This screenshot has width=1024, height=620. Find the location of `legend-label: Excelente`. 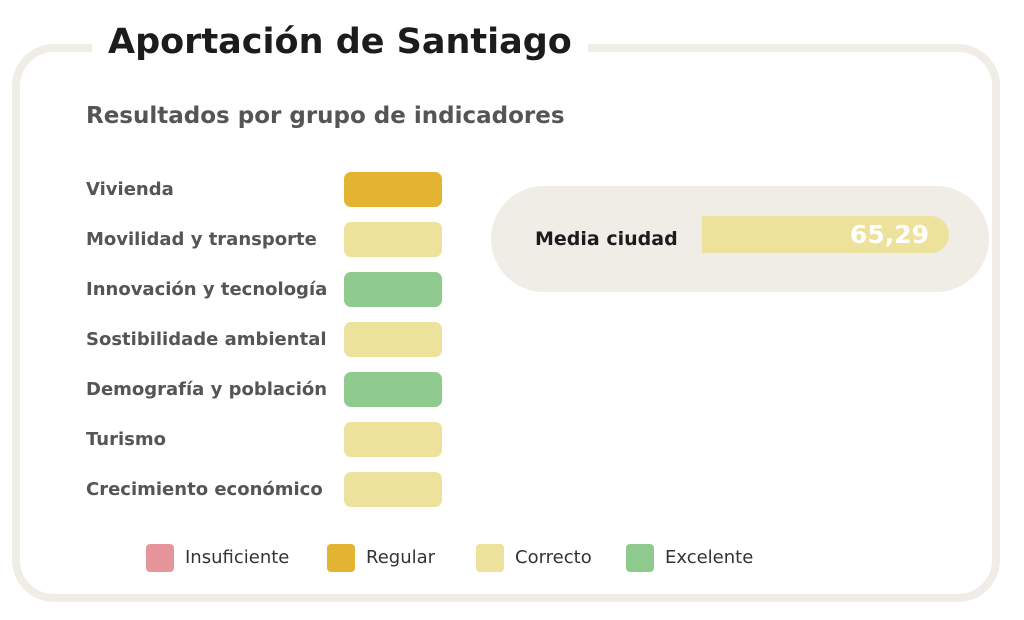

legend-label: Excelente is located at coordinates (709, 557).